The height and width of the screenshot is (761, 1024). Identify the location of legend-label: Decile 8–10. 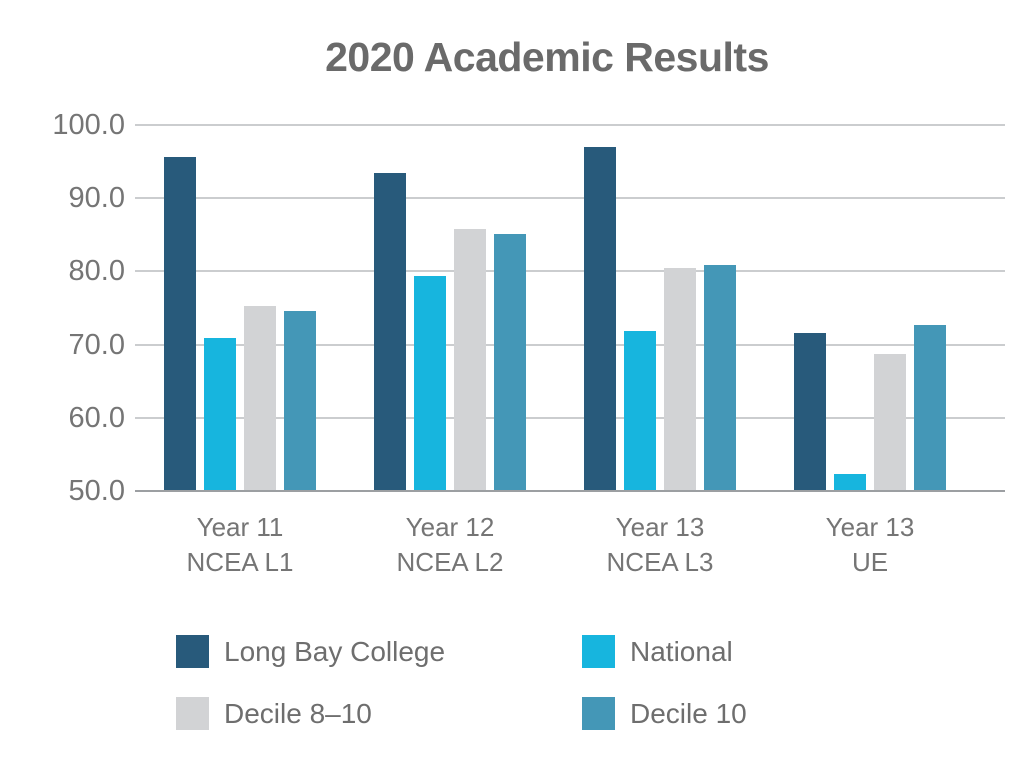
(298, 713).